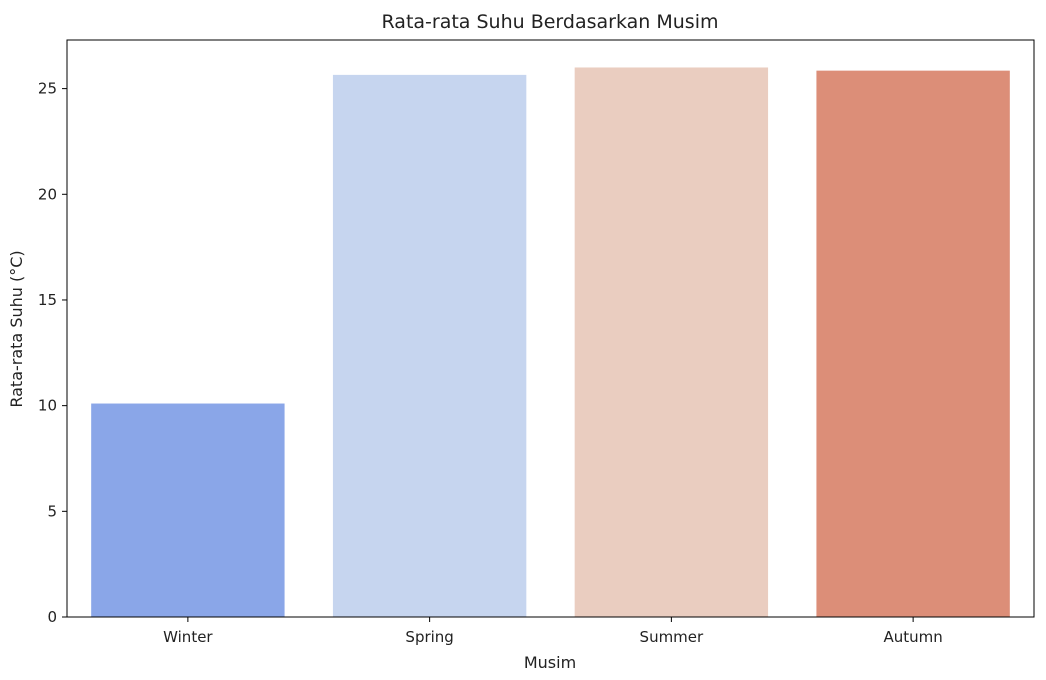 Image resolution: width=1046 pixels, height=680 pixels. What do you see at coordinates (550, 662) in the screenshot?
I see `x-axis-label: Musim` at bounding box center [550, 662].